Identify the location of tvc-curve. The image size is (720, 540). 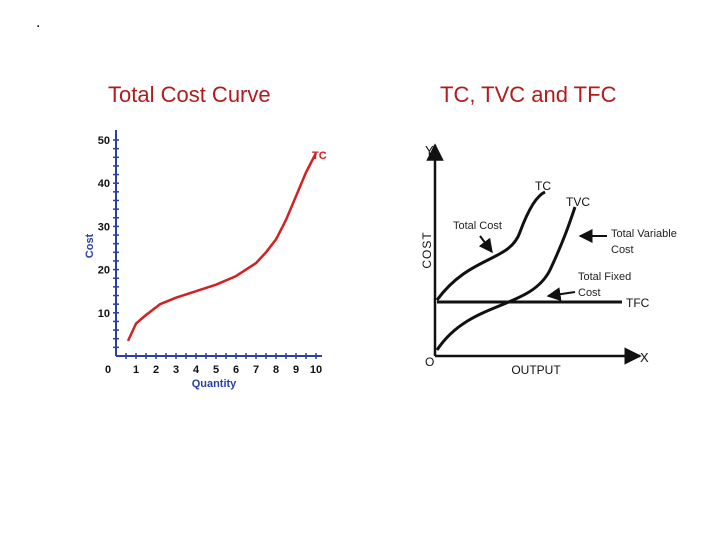
(506, 278).